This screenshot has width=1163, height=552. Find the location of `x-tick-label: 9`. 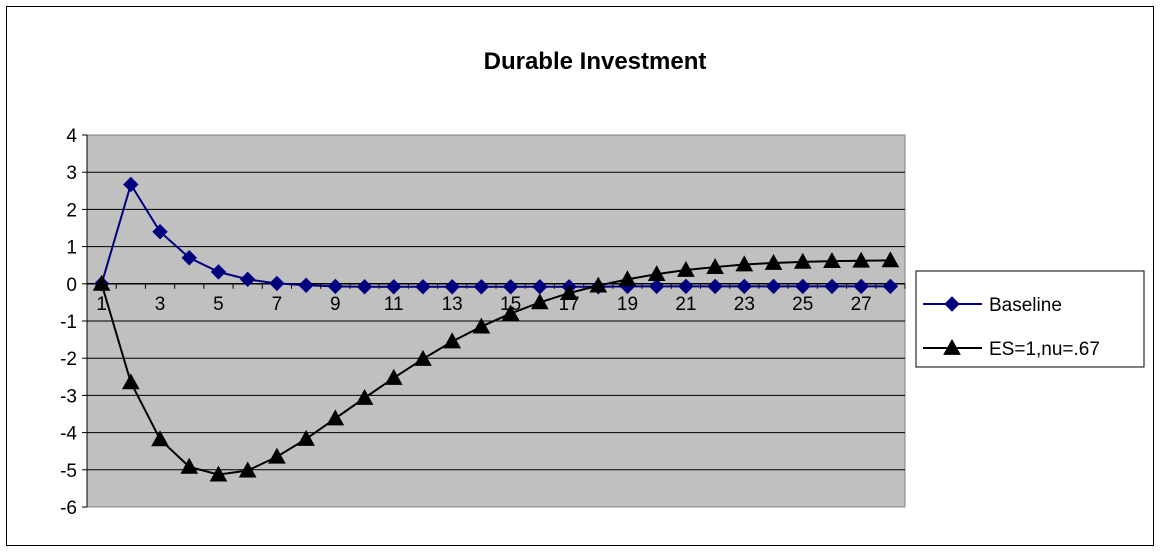

x-tick-label: 9 is located at coordinates (335, 304).